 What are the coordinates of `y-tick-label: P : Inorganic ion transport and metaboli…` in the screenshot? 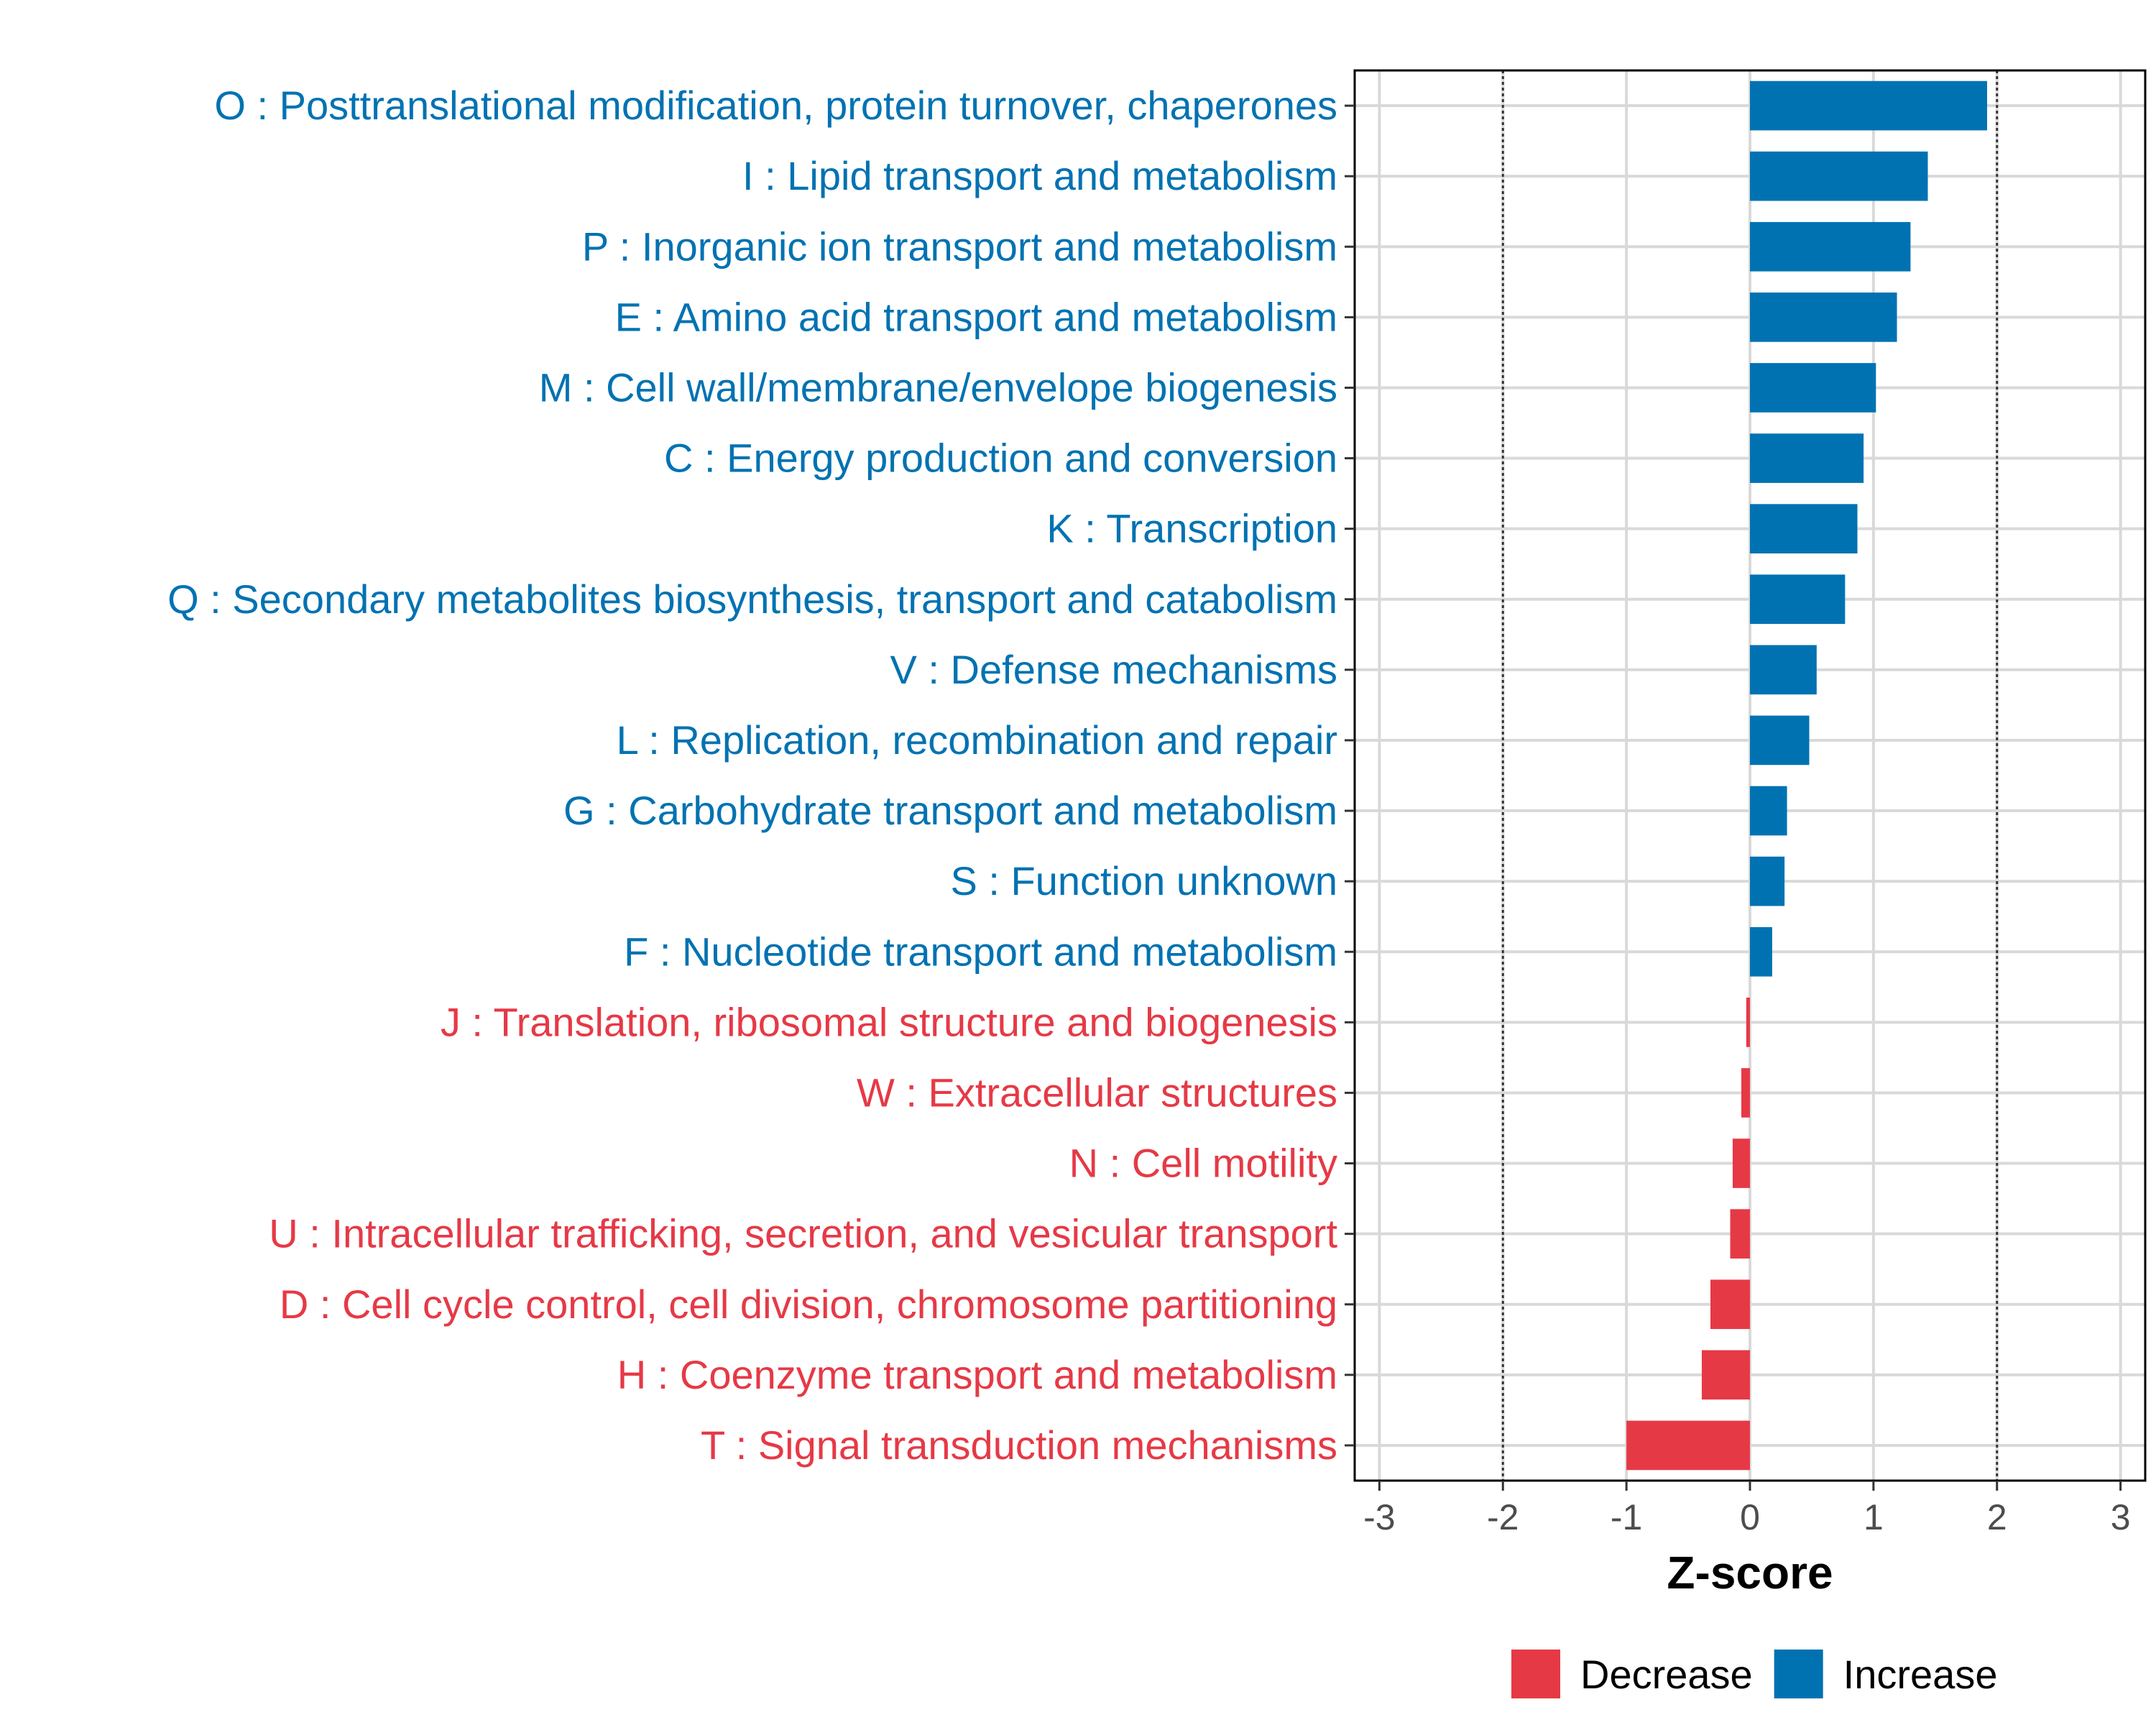 It's located at (960, 246).